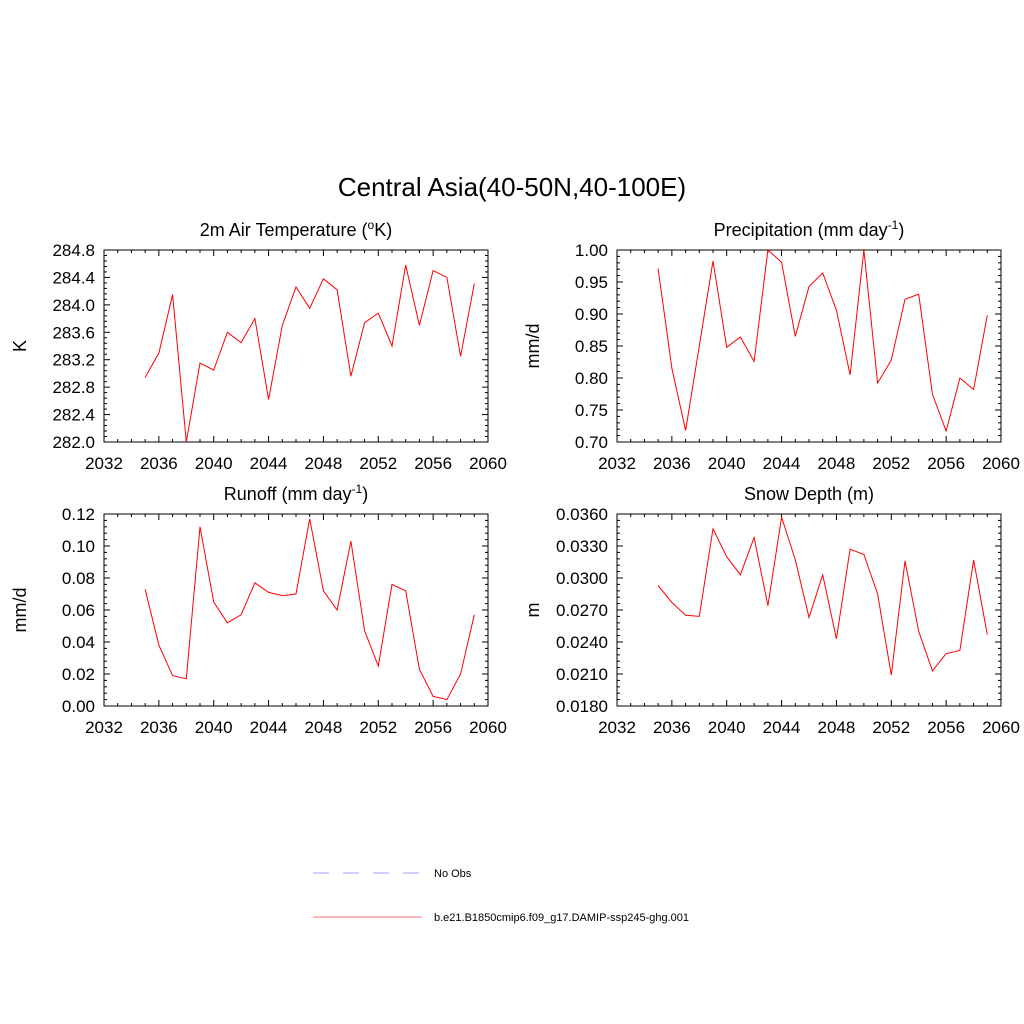 This screenshot has width=1024, height=1024. I want to click on y-tick-label: 0.08, so click(78, 578).